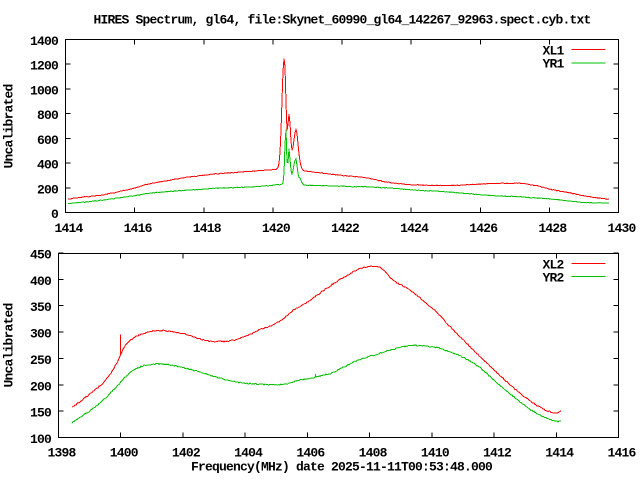 The height and width of the screenshot is (480, 640). I want to click on svg-text: XL2, so click(553, 264).